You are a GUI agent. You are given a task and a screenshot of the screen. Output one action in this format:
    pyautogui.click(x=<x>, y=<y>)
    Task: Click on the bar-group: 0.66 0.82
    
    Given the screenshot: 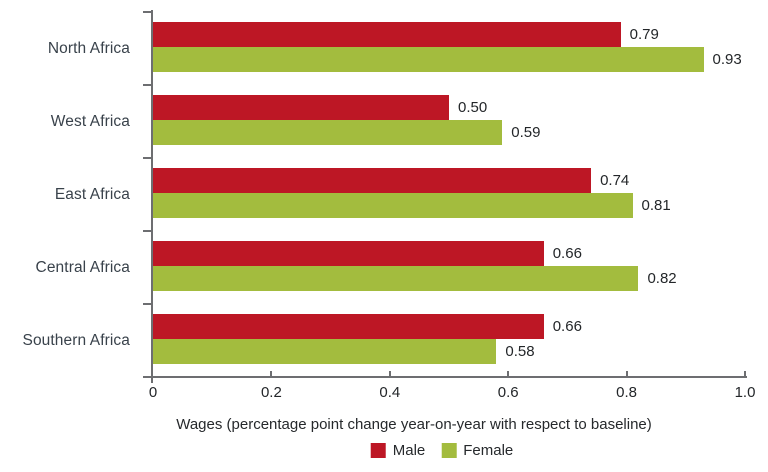 What is the action you would take?
    pyautogui.click(x=449, y=267)
    